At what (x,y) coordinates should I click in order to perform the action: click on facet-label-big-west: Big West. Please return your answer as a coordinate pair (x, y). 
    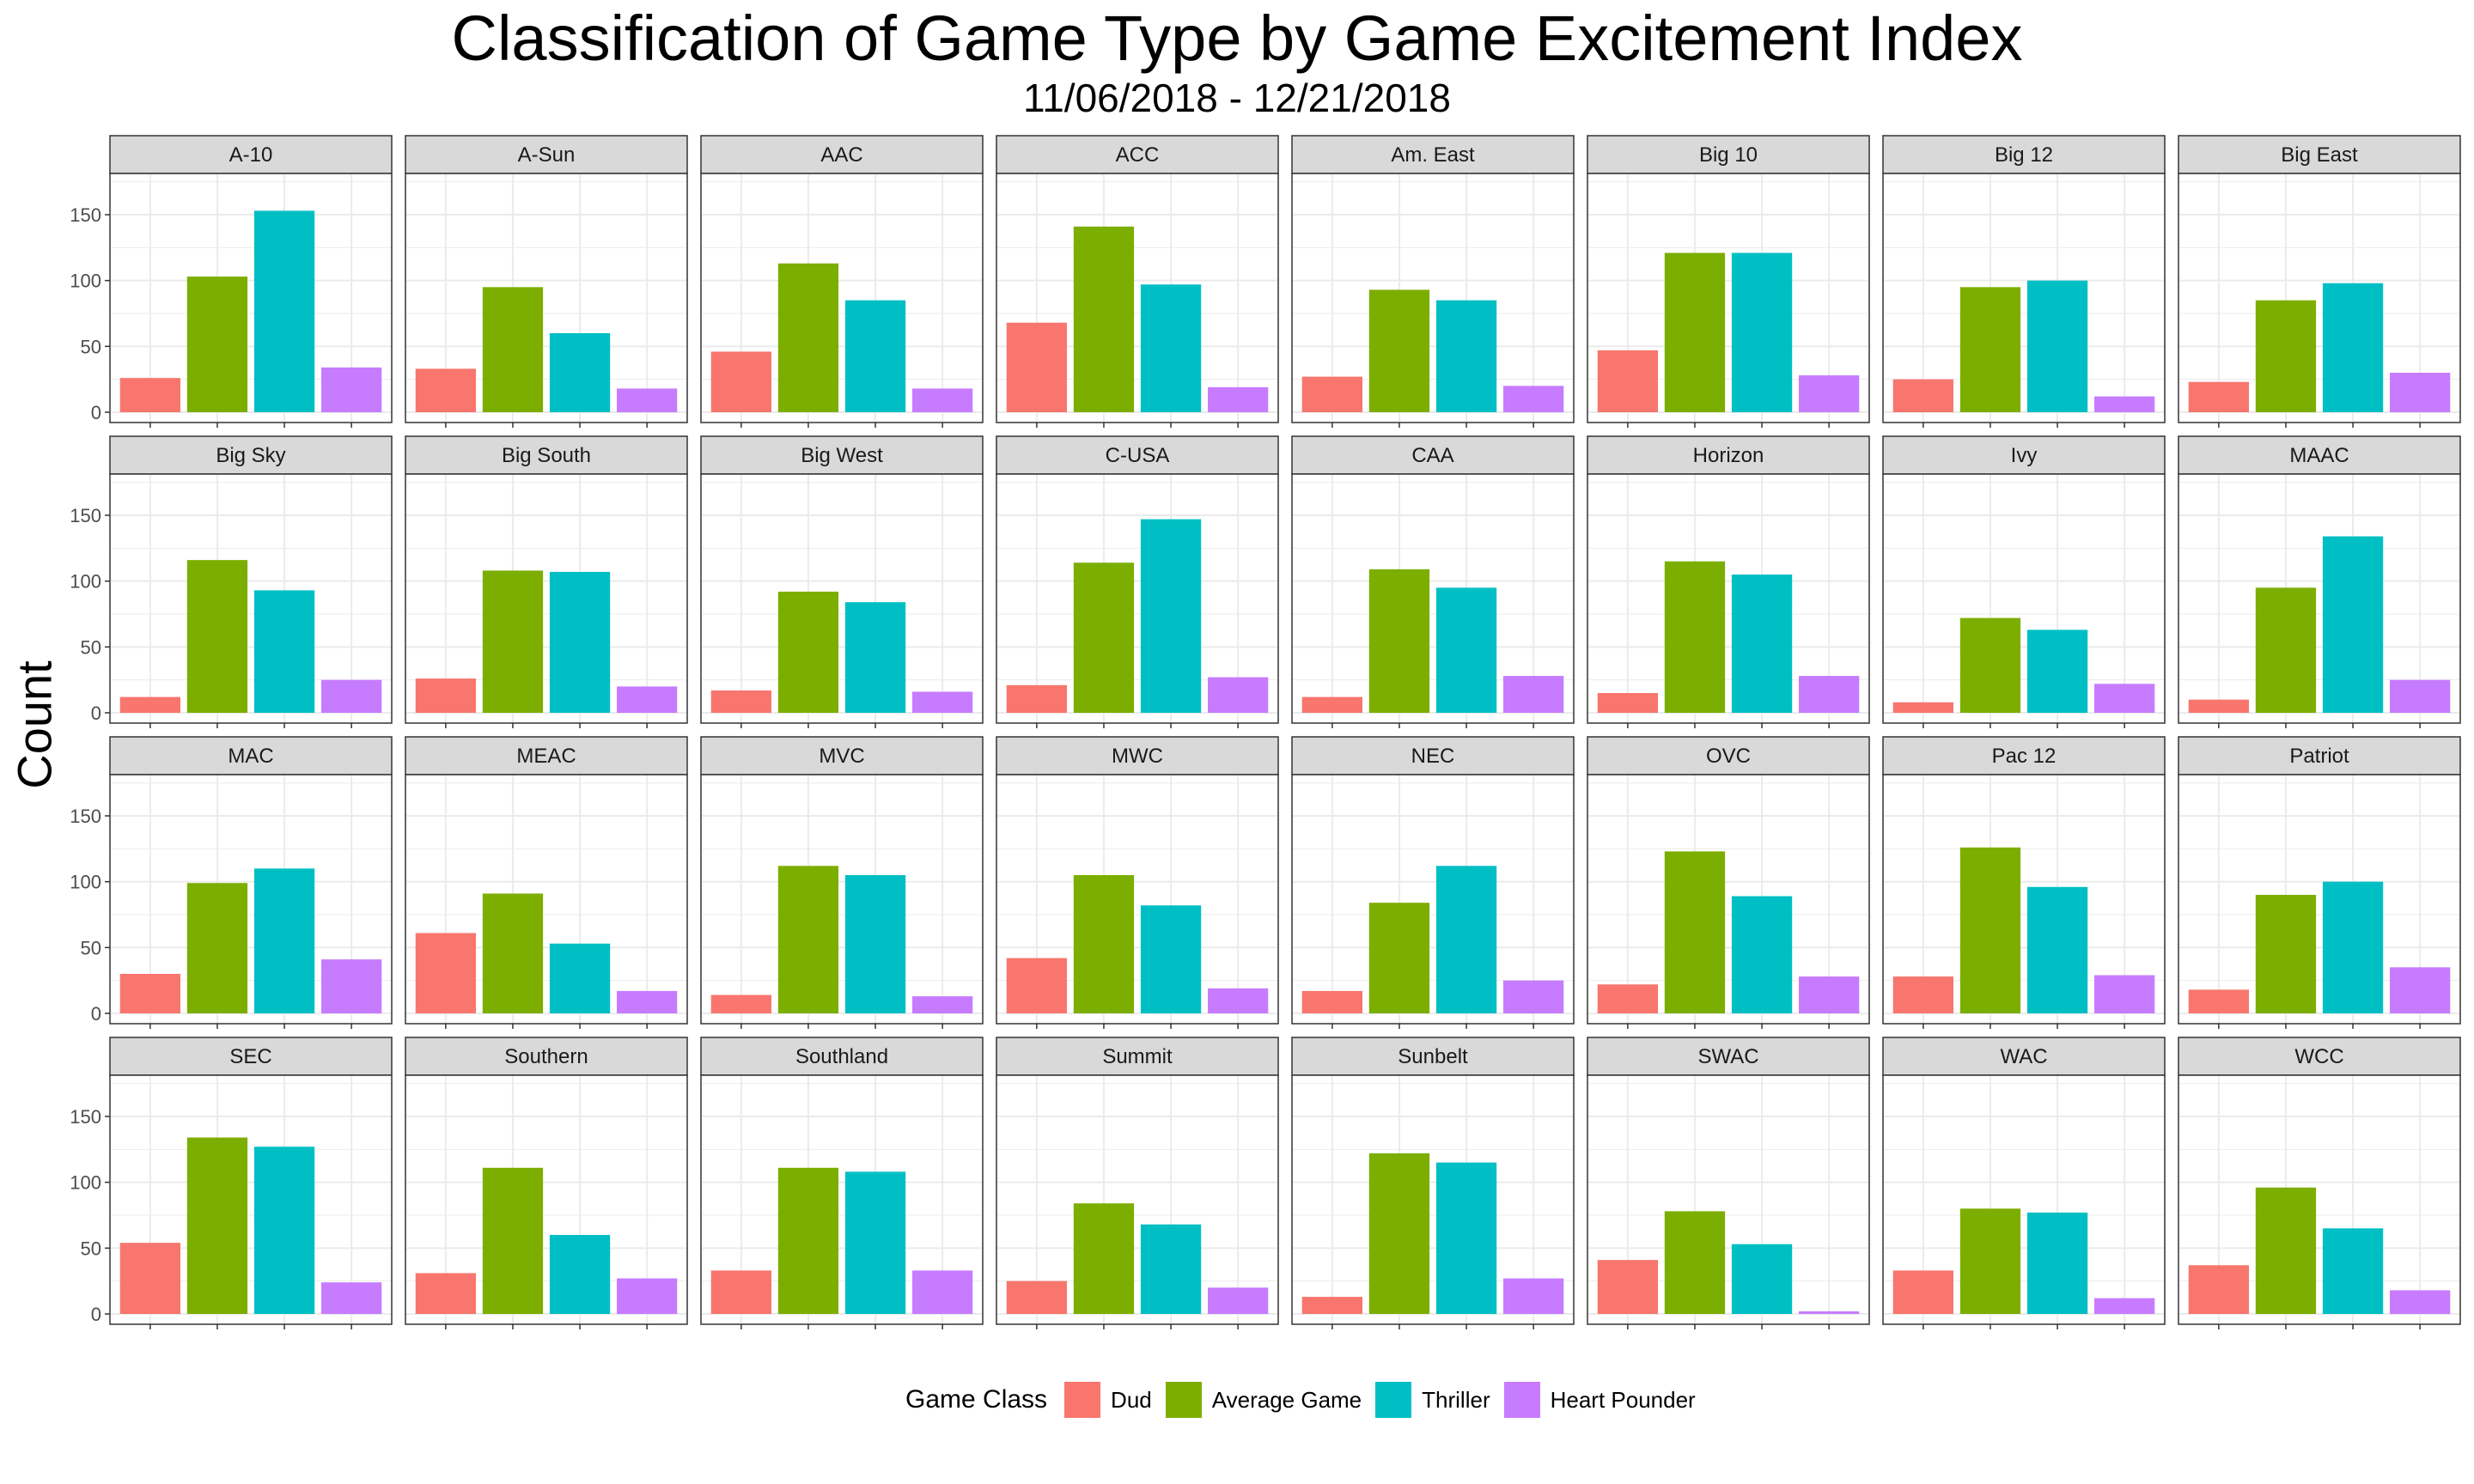
    Looking at the image, I should click on (842, 456).